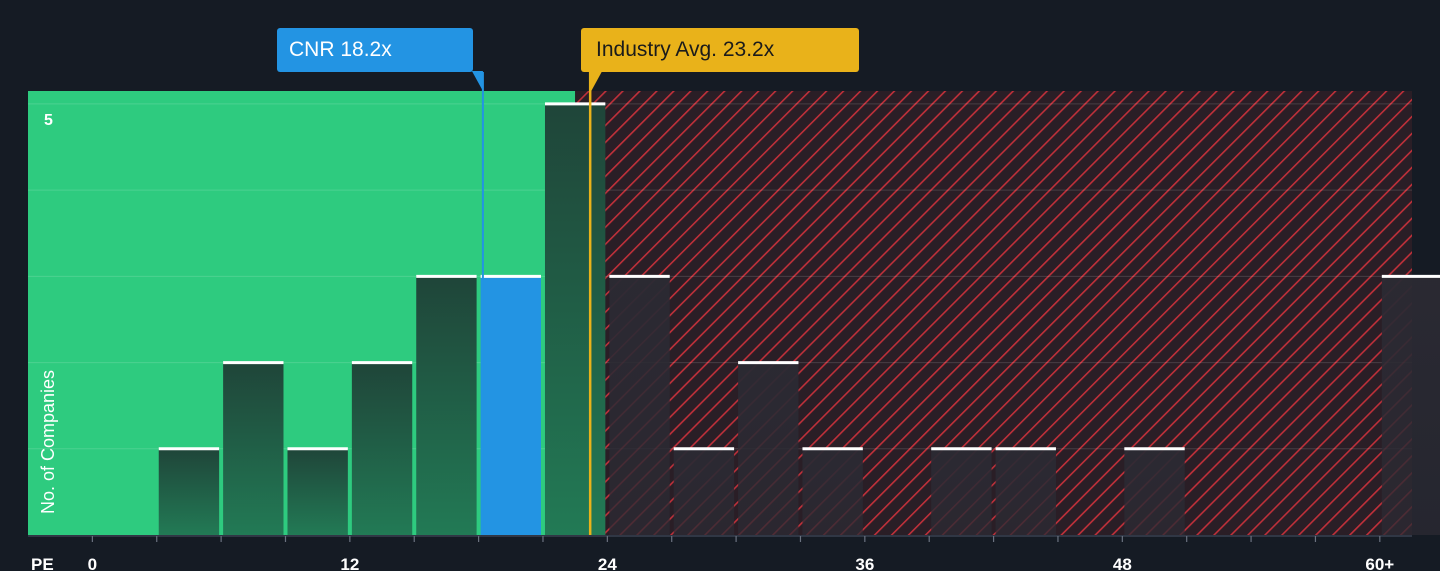 This screenshot has width=1440, height=571. What do you see at coordinates (510, 405) in the screenshot?
I see `company-bar` at bounding box center [510, 405].